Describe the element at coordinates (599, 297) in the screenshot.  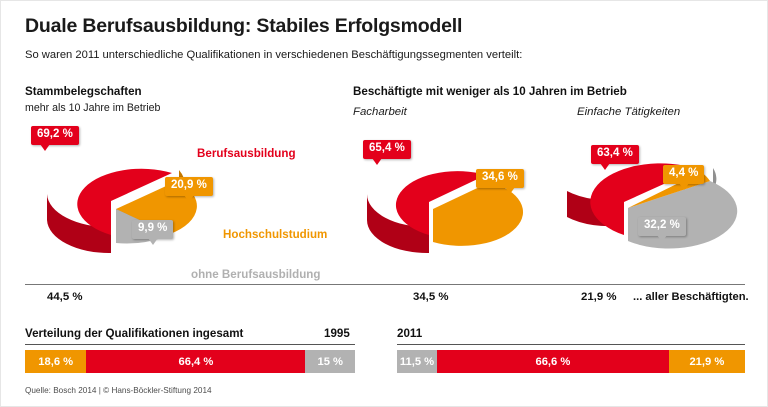
I see `total-einfache-taetigkeiten: 21,9 %` at that location.